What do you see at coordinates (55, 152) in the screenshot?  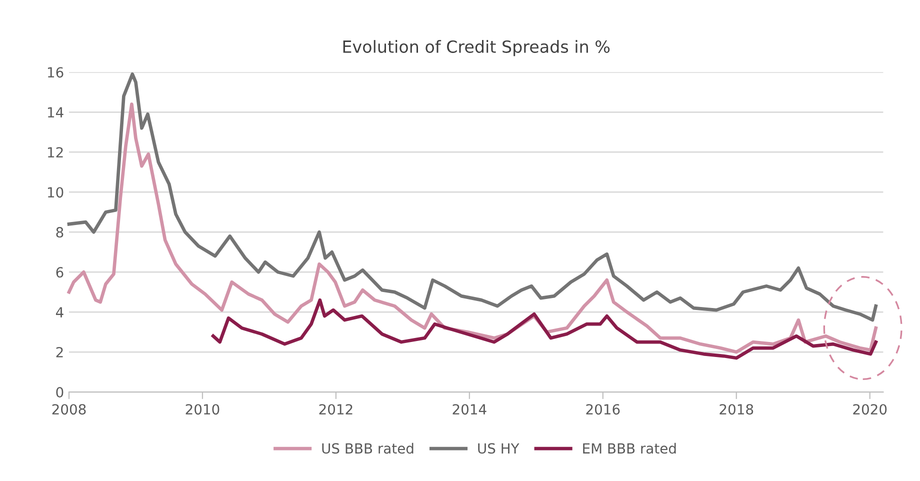 I see `y-tick-label: 12` at bounding box center [55, 152].